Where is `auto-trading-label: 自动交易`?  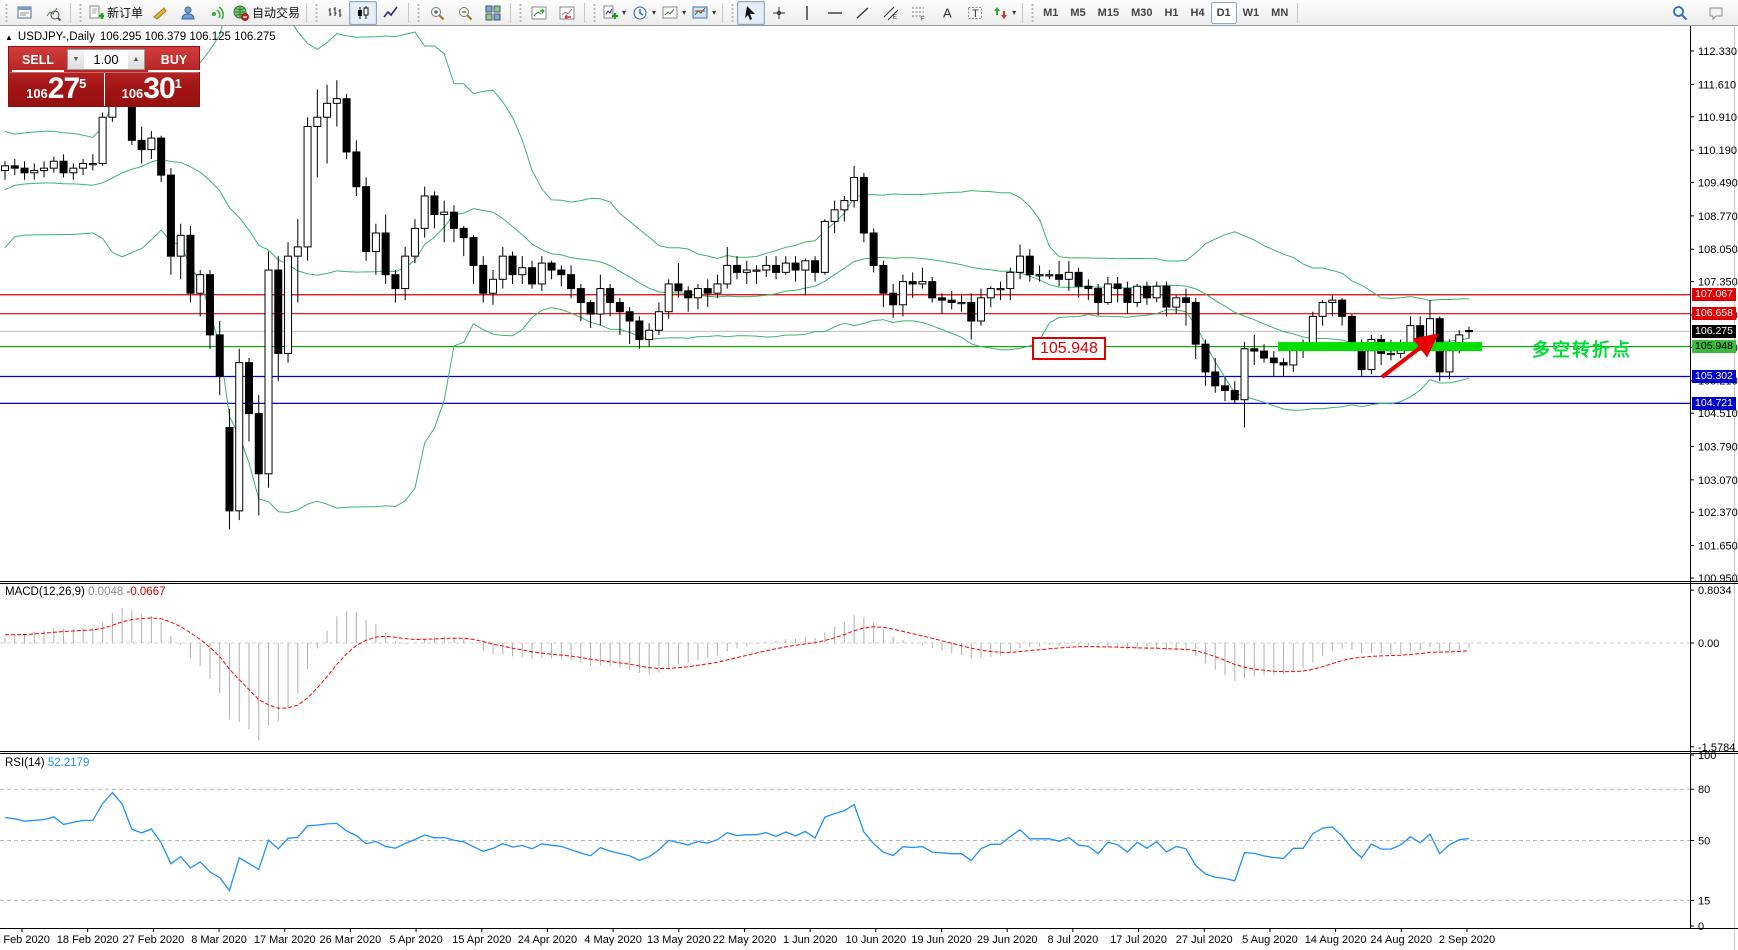
auto-trading-label: 自动交易 is located at coordinates (276, 13).